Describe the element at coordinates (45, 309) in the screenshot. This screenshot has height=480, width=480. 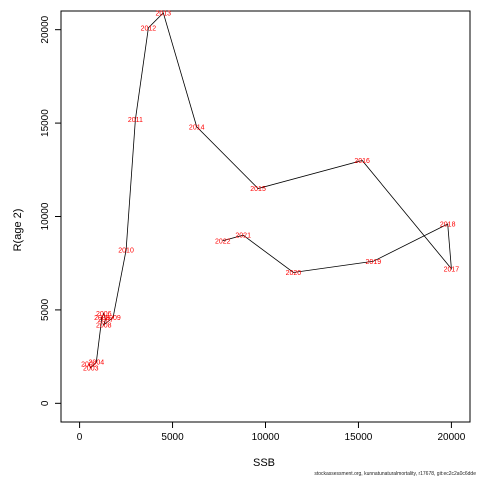
I see `y-tick-label: 5000` at that location.